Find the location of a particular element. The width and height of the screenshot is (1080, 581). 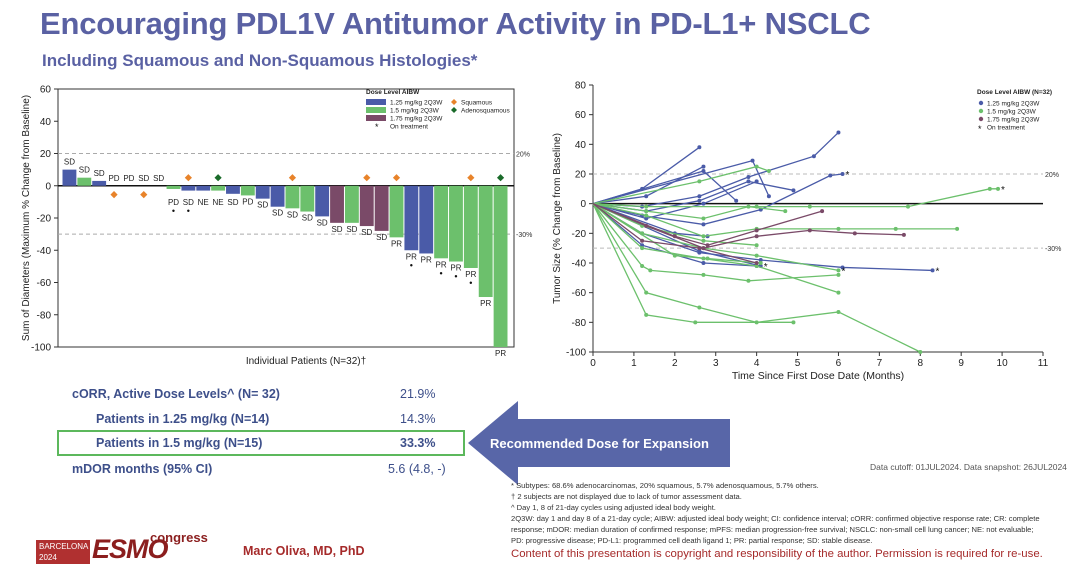

waterfall-y-tick-label: 0 is located at coordinates (48, 186).